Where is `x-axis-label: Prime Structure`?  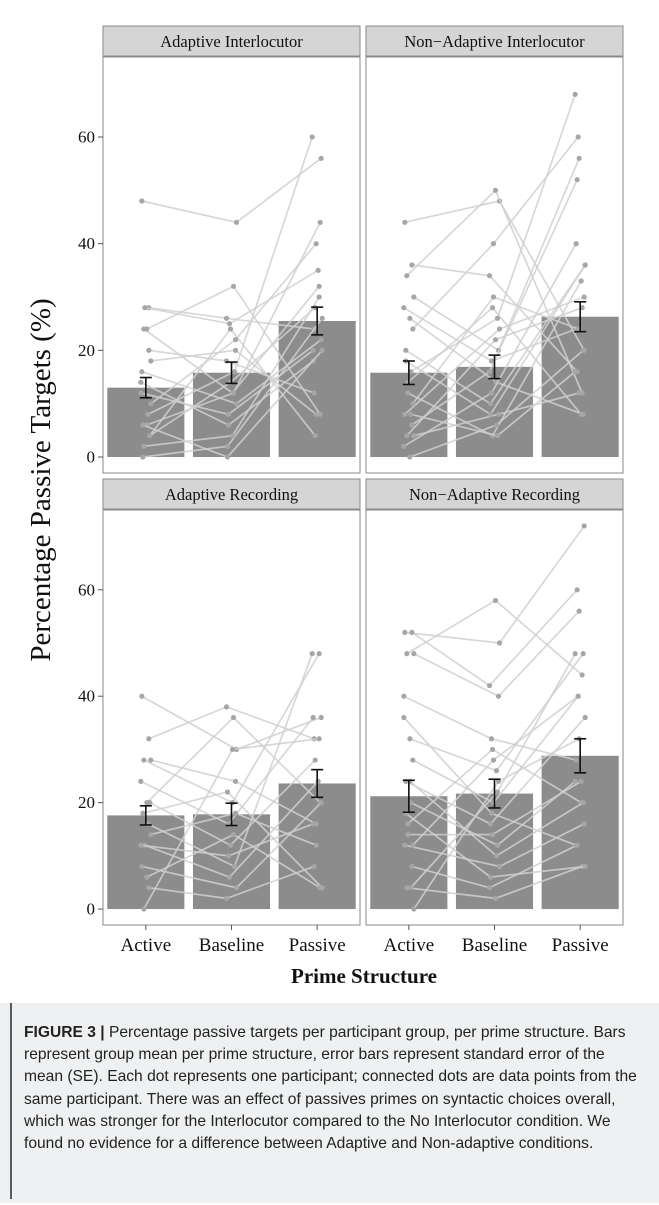 x-axis-label: Prime Structure is located at coordinates (364, 976).